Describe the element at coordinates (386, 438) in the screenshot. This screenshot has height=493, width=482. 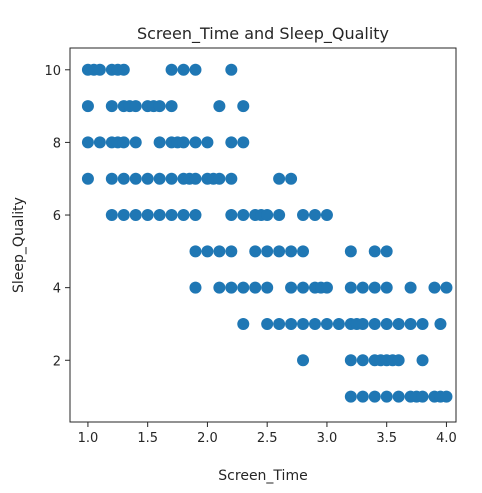
I see `x-tick-label: 3.5` at that location.